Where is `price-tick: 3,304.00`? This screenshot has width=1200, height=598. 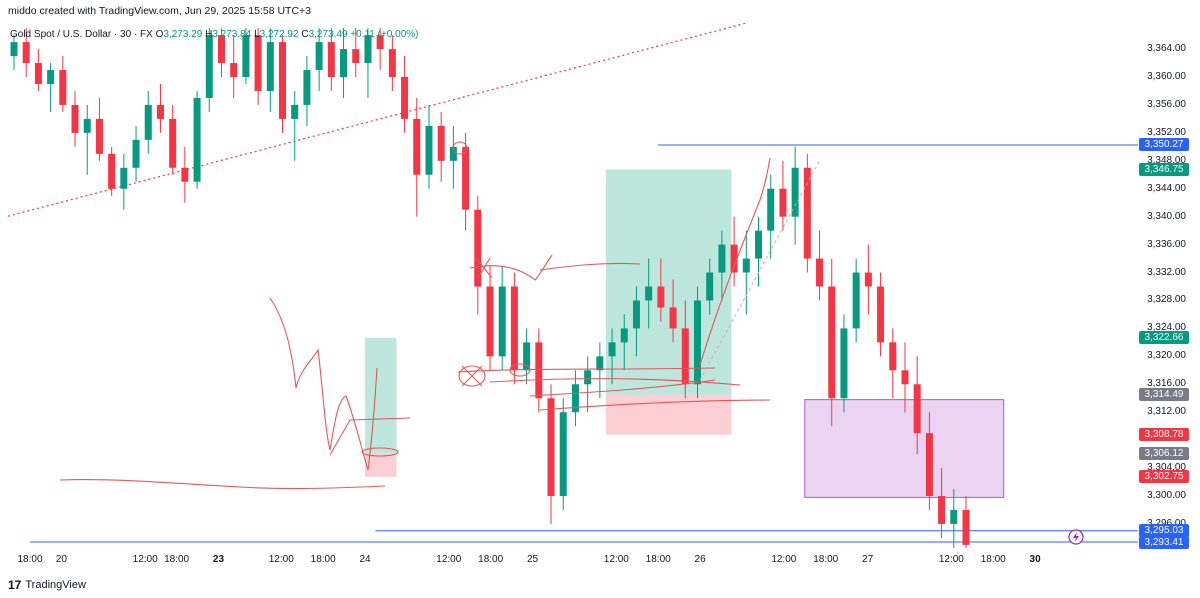 price-tick: 3,304.00 is located at coordinates (1166, 468).